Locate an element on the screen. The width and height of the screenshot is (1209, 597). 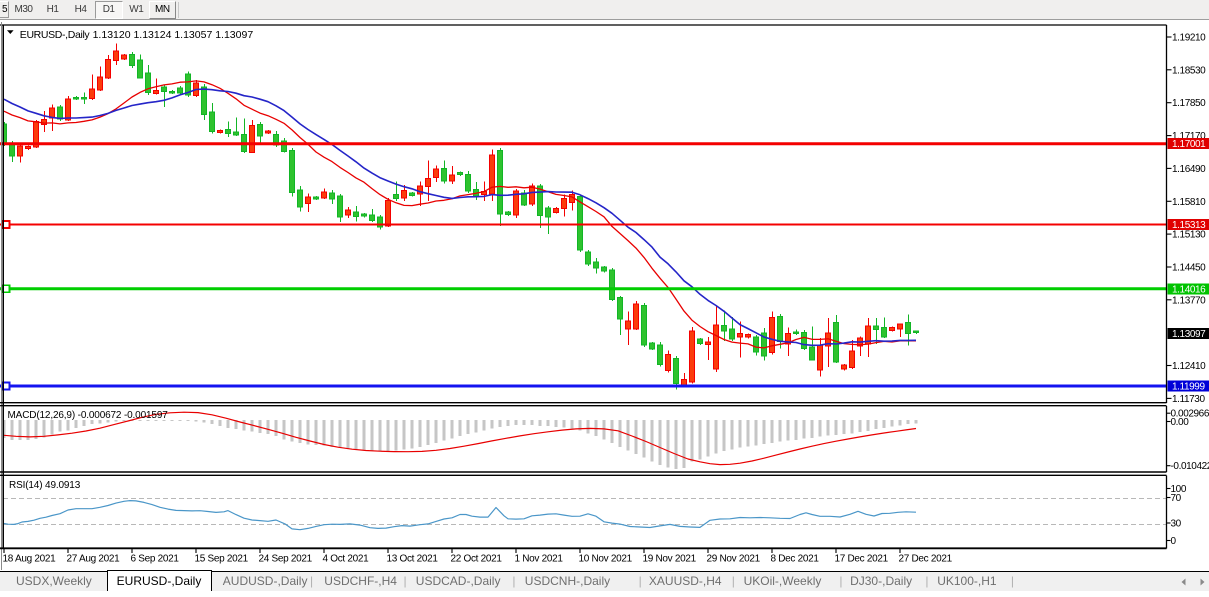
svg-text: 1.17850 is located at coordinates (1189, 103).